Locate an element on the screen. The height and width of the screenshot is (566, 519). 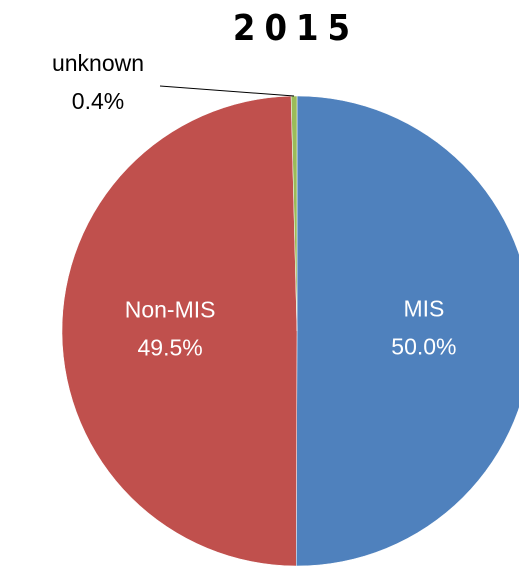
chart-title: 2015 is located at coordinates (296, 28).